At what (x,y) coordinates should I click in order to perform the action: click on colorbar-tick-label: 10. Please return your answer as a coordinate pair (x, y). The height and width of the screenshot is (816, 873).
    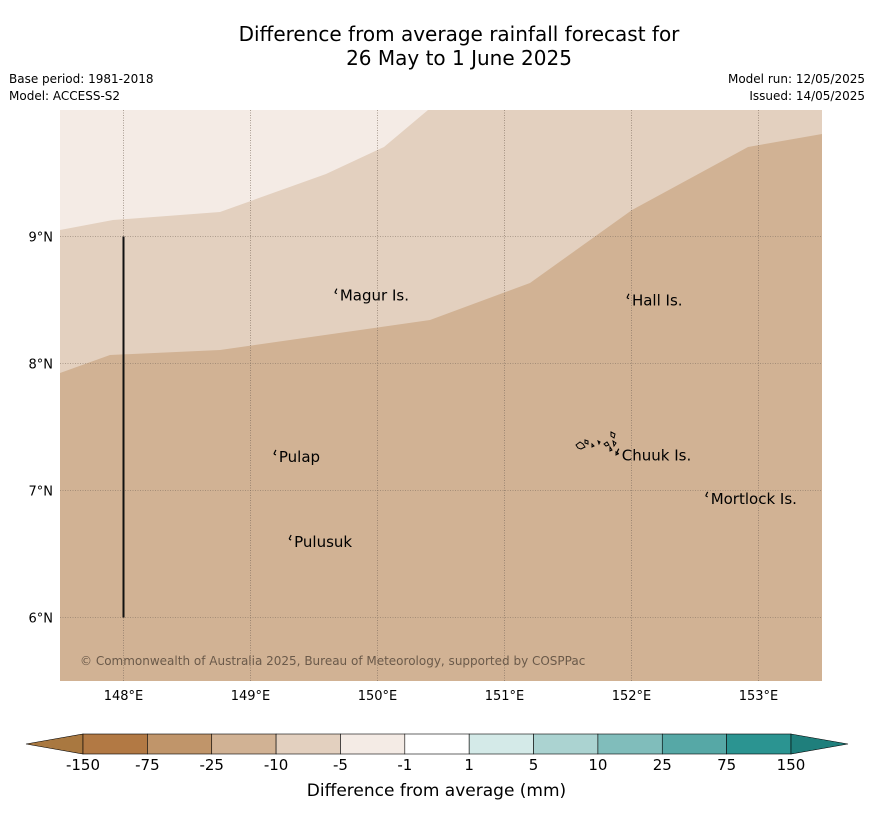
    Looking at the image, I should click on (598, 765).